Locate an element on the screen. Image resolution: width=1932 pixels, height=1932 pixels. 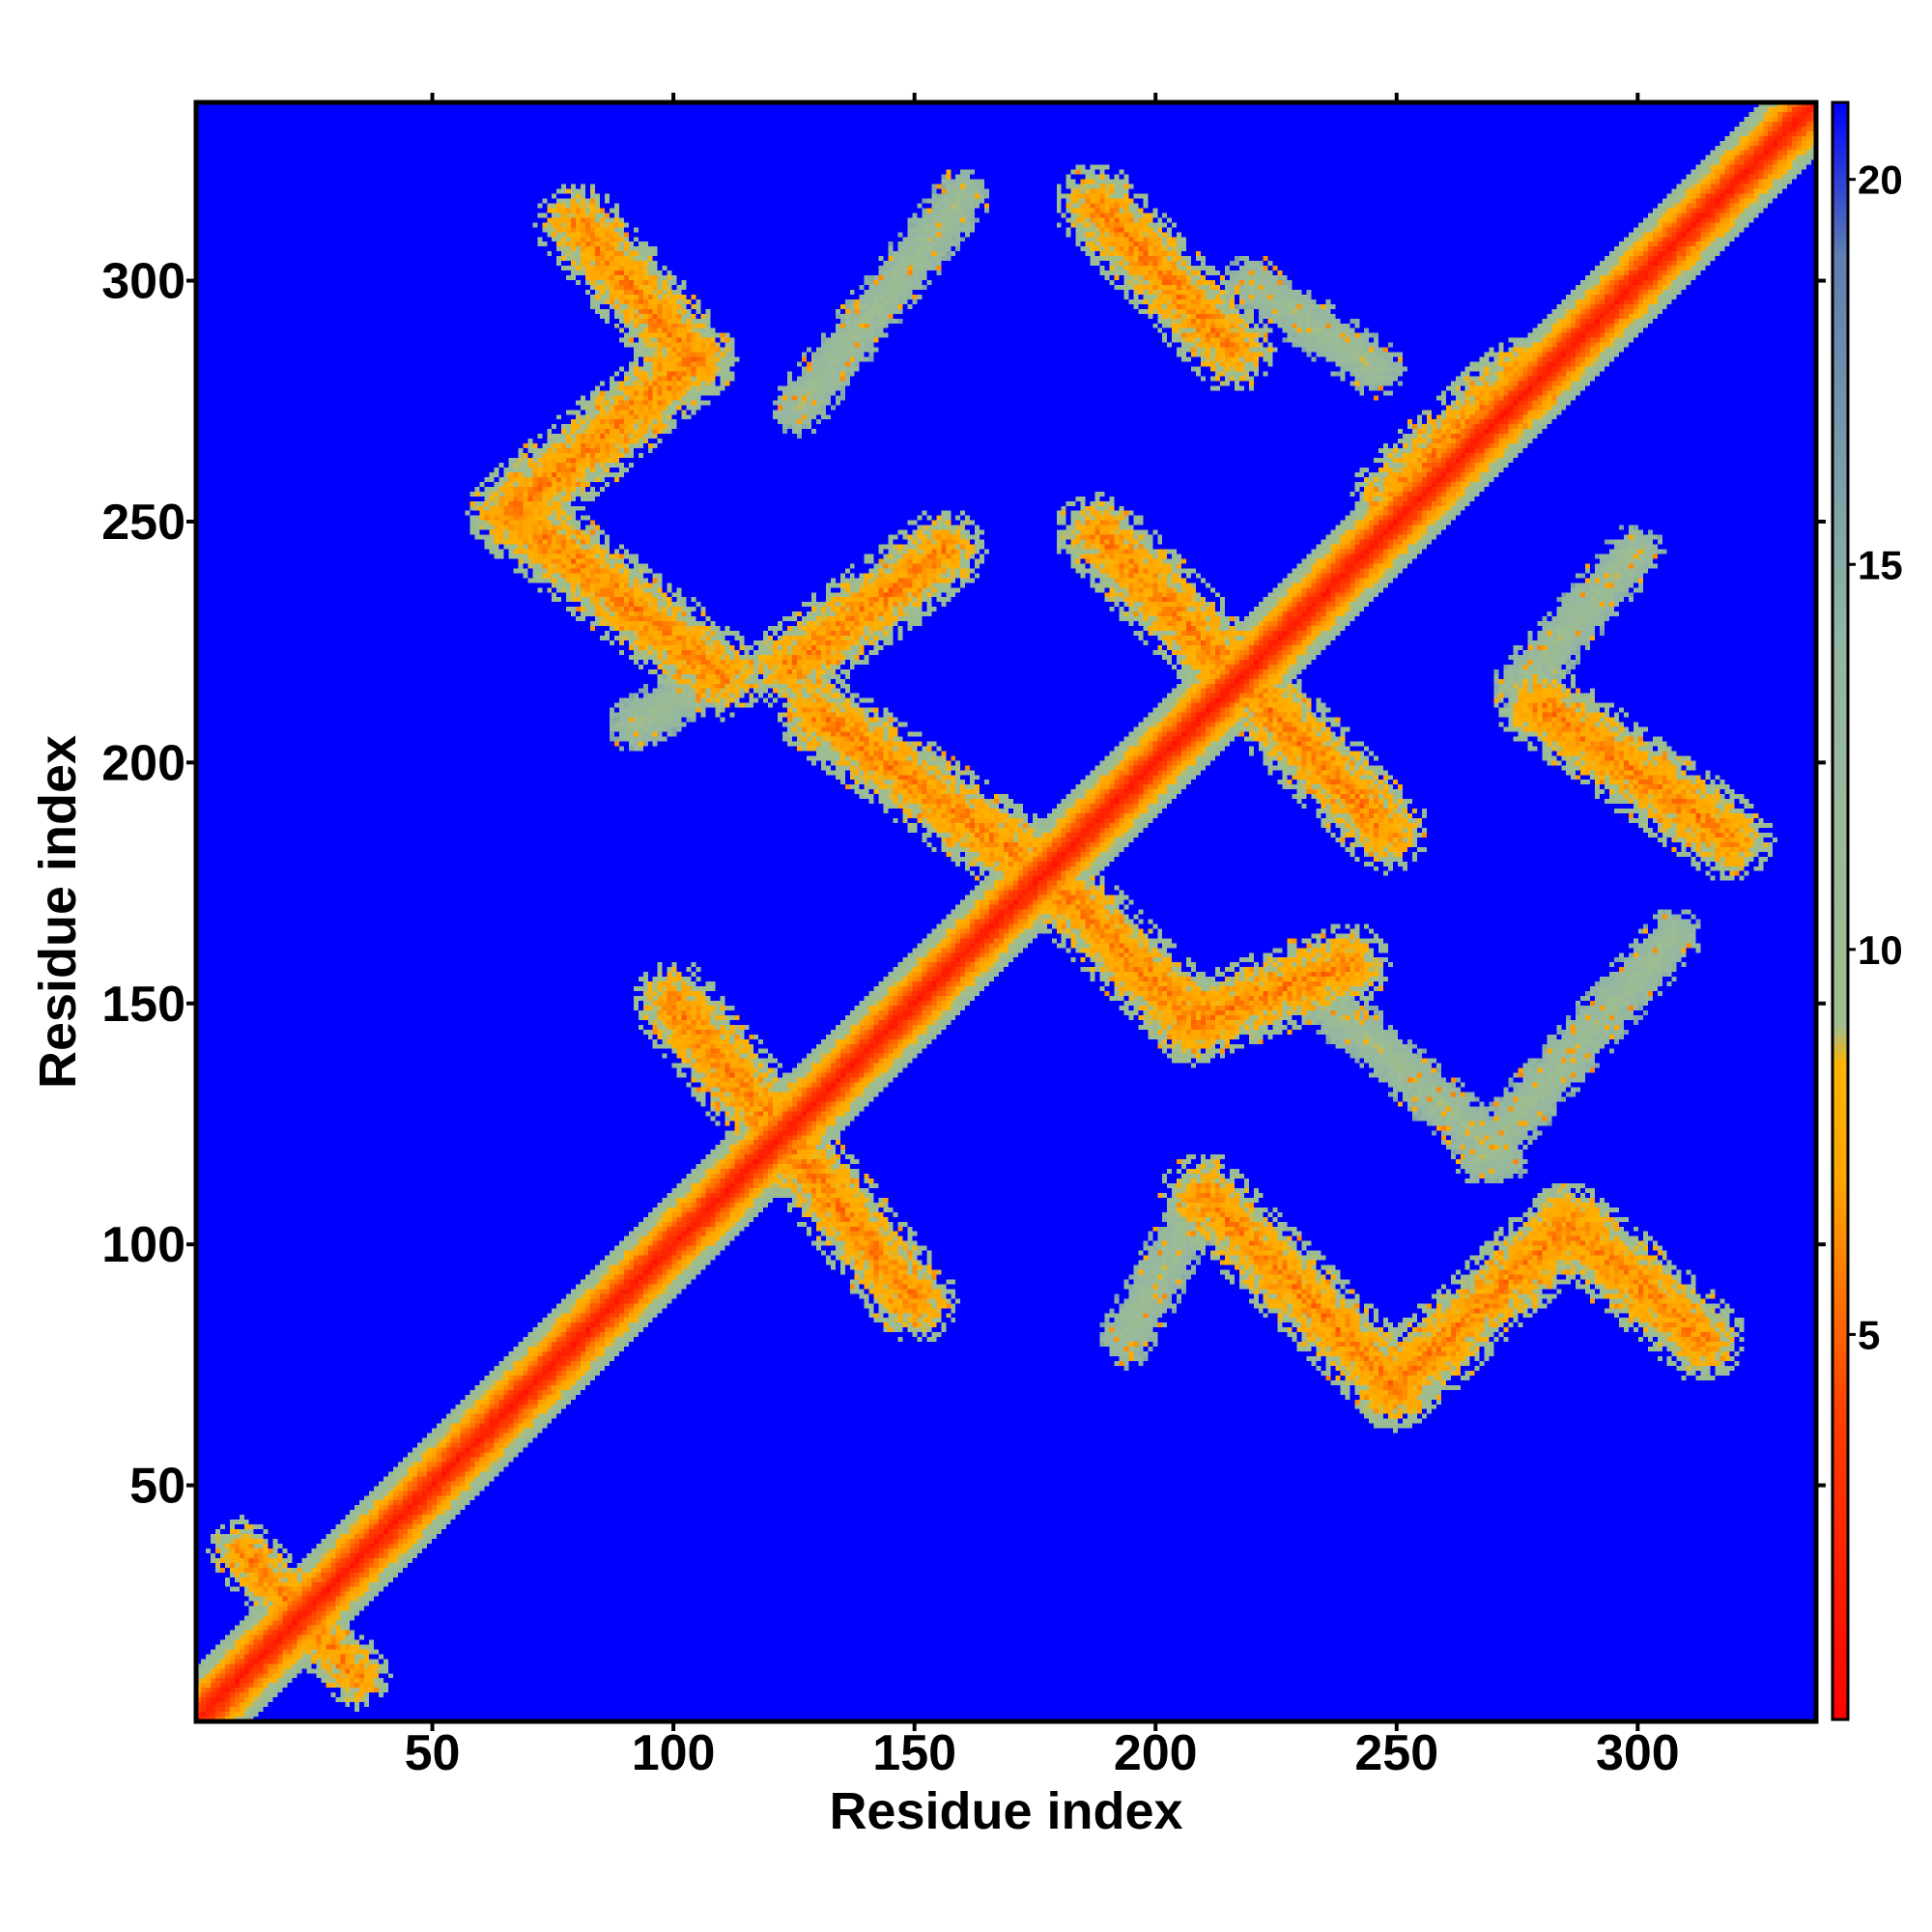
y-tick-label: 50 is located at coordinates (157, 1487).